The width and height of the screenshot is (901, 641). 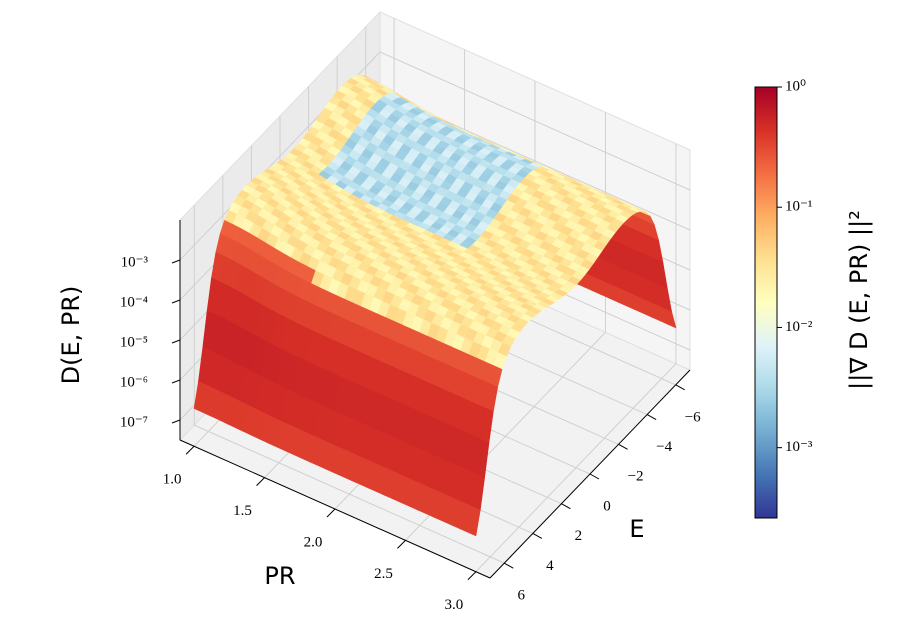 I want to click on z-tick-label: 10⁻³, so click(x=135, y=262).